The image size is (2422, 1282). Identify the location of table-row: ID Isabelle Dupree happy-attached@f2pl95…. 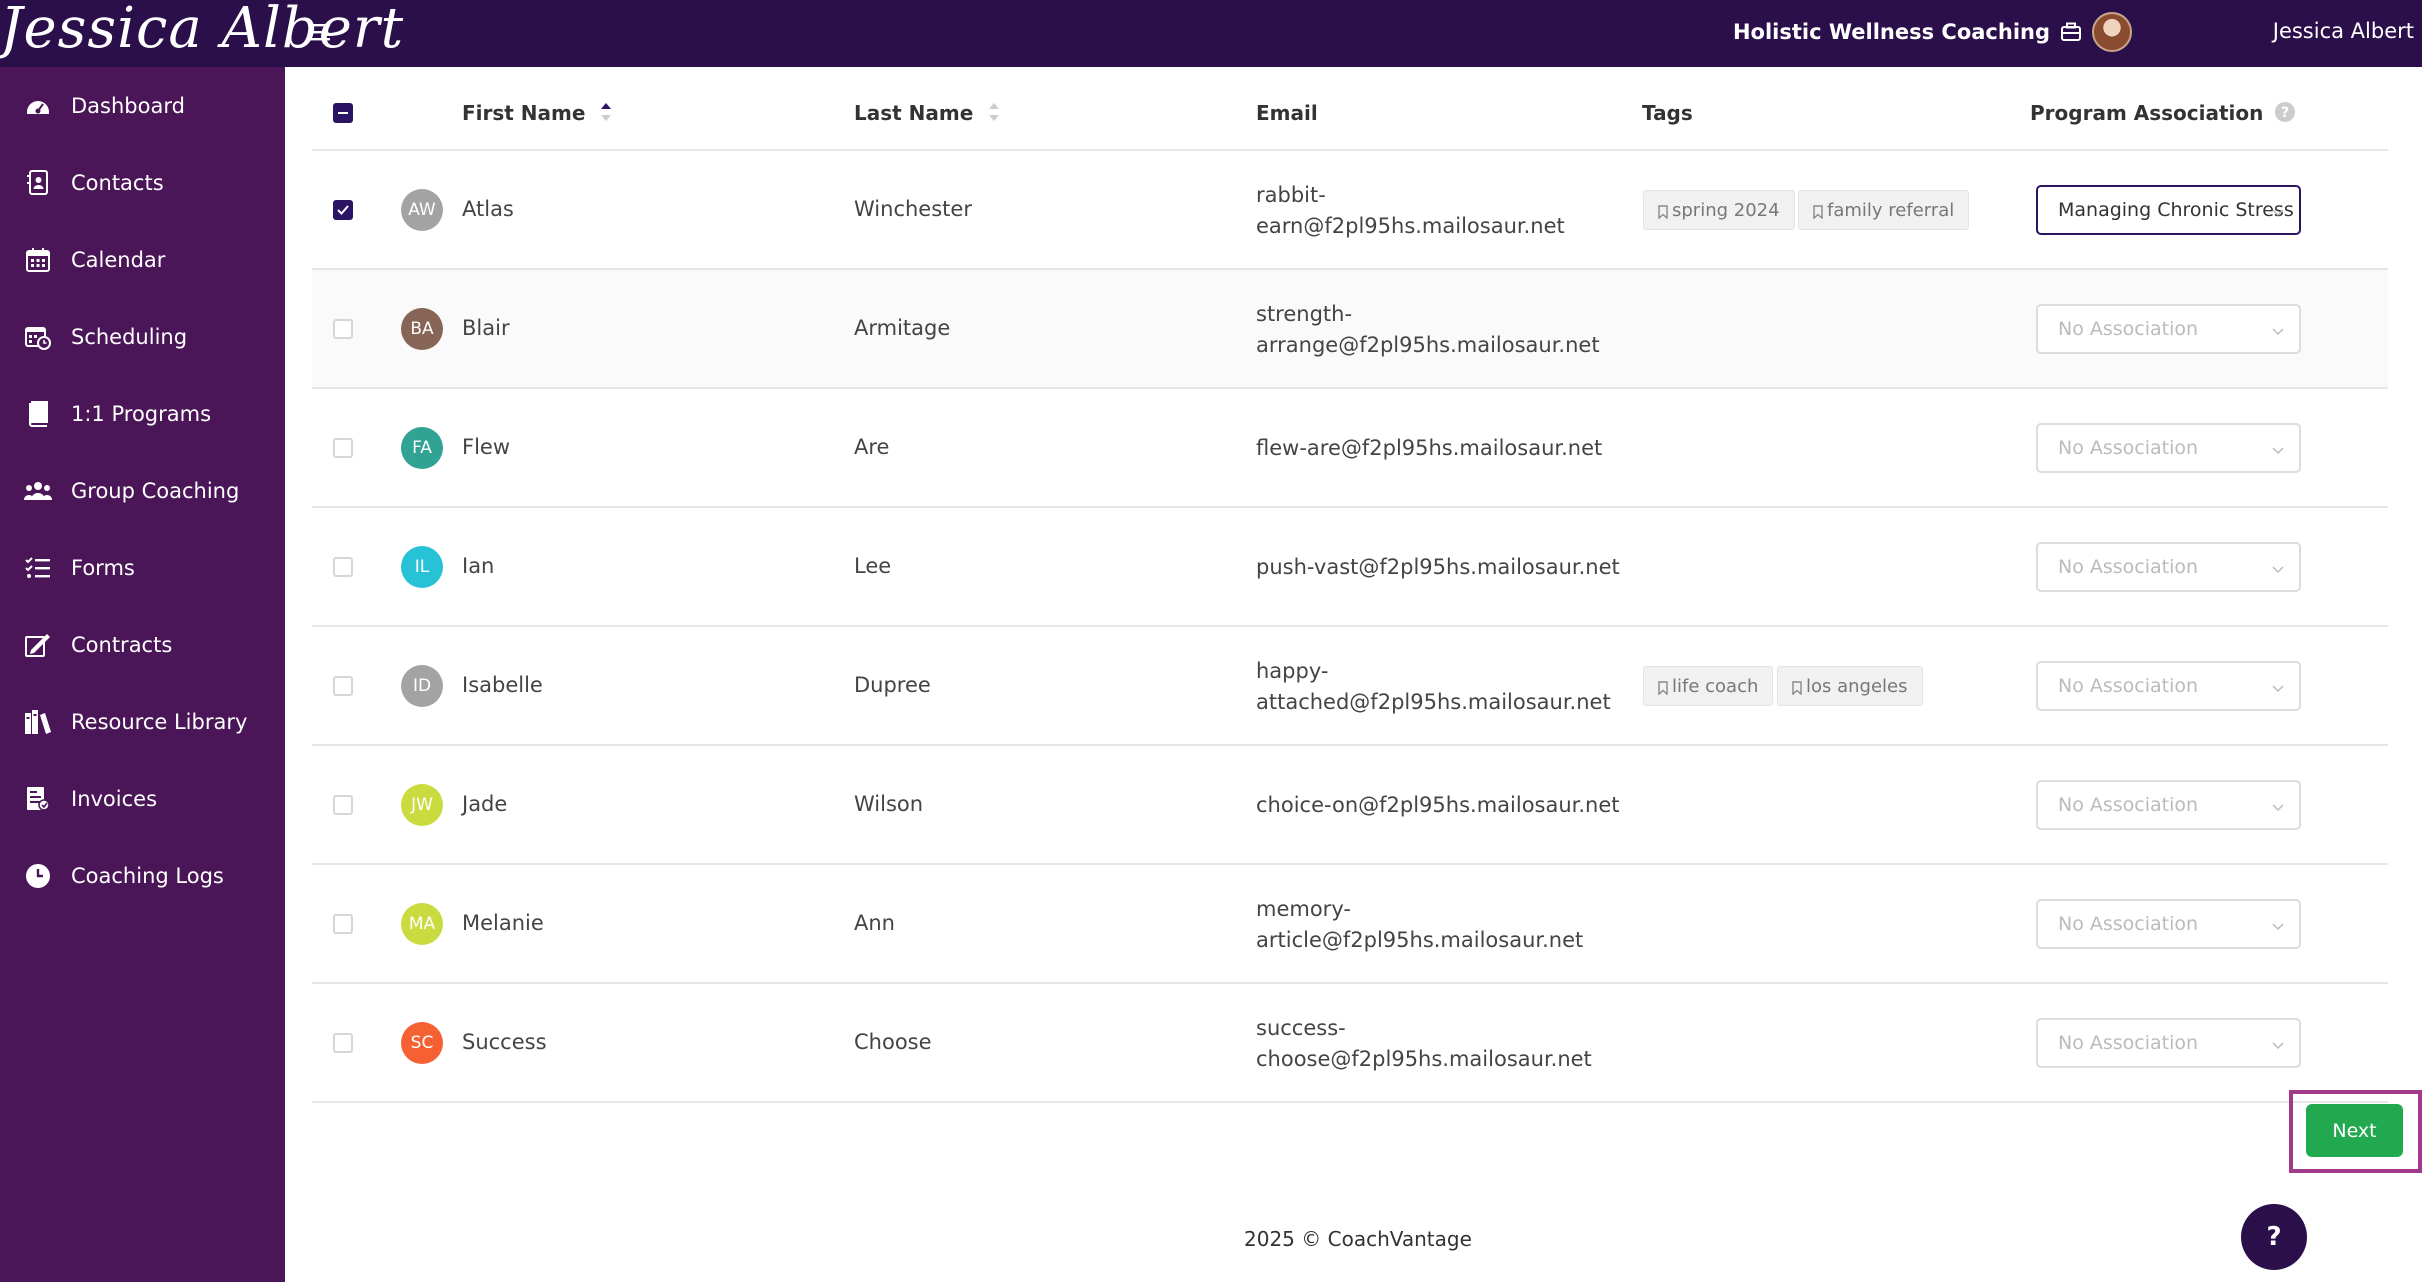
(1350, 686).